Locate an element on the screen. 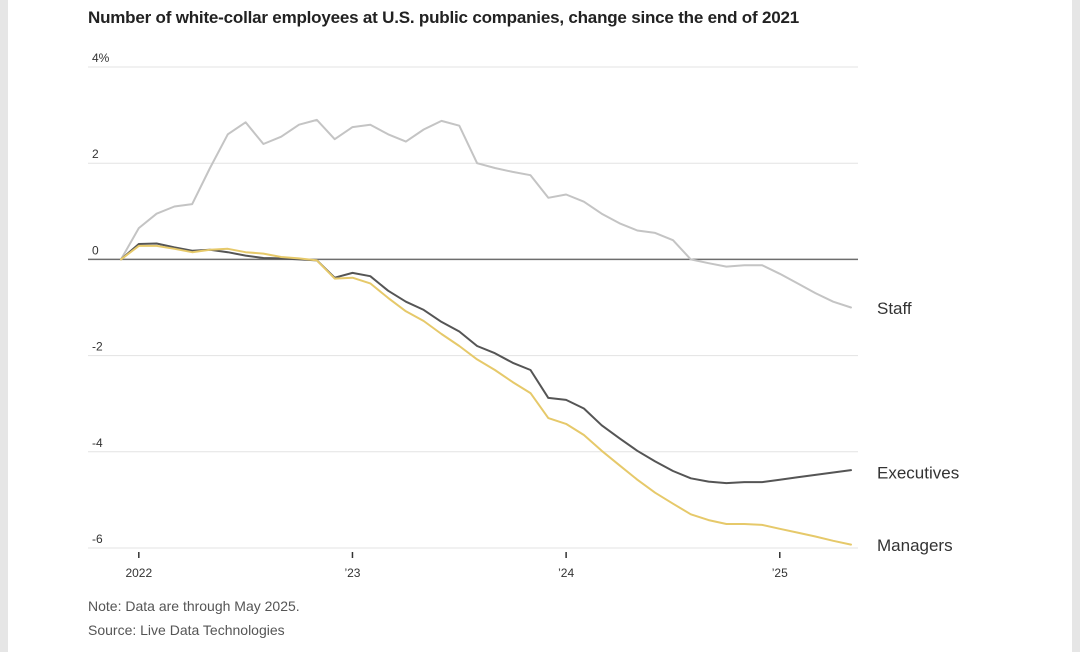 The image size is (1080, 652). series-label-executives: Executives is located at coordinates (918, 473).